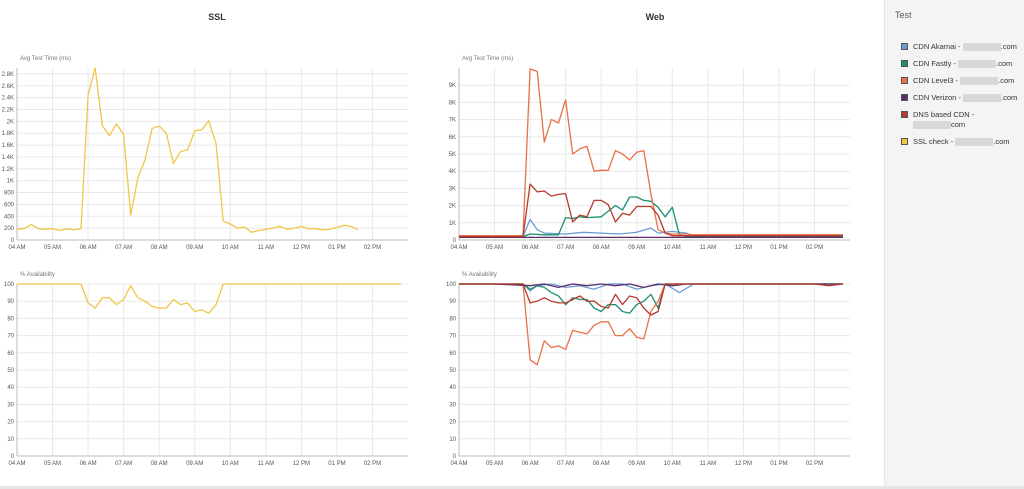 The height and width of the screenshot is (489, 1024). What do you see at coordinates (8, 99) in the screenshot?
I see `y-tick-label: 2.4K` at bounding box center [8, 99].